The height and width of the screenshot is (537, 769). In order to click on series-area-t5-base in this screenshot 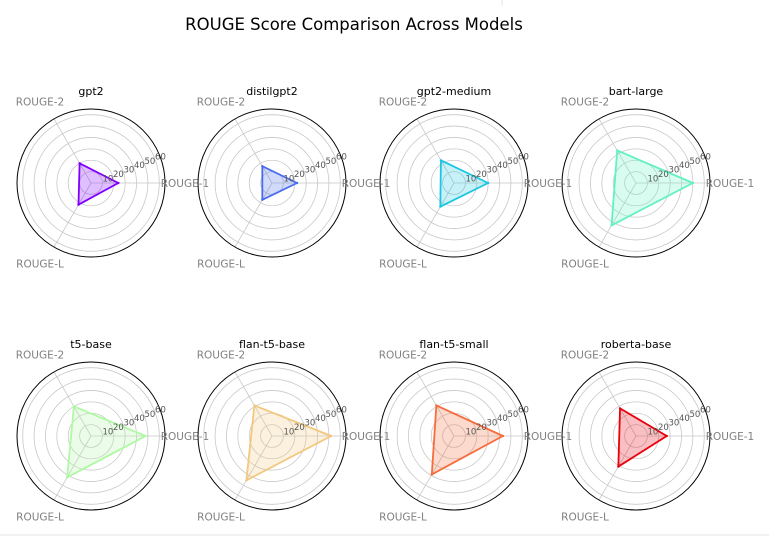, I will do `click(106, 442)`.